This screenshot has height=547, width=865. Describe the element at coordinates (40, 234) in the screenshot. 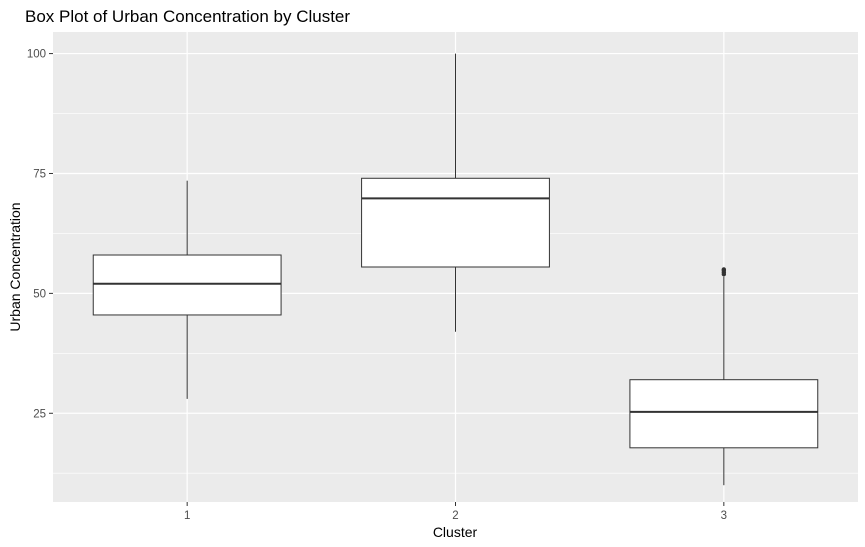

I see `y-axis-ticks: 25 50 75 100` at that location.